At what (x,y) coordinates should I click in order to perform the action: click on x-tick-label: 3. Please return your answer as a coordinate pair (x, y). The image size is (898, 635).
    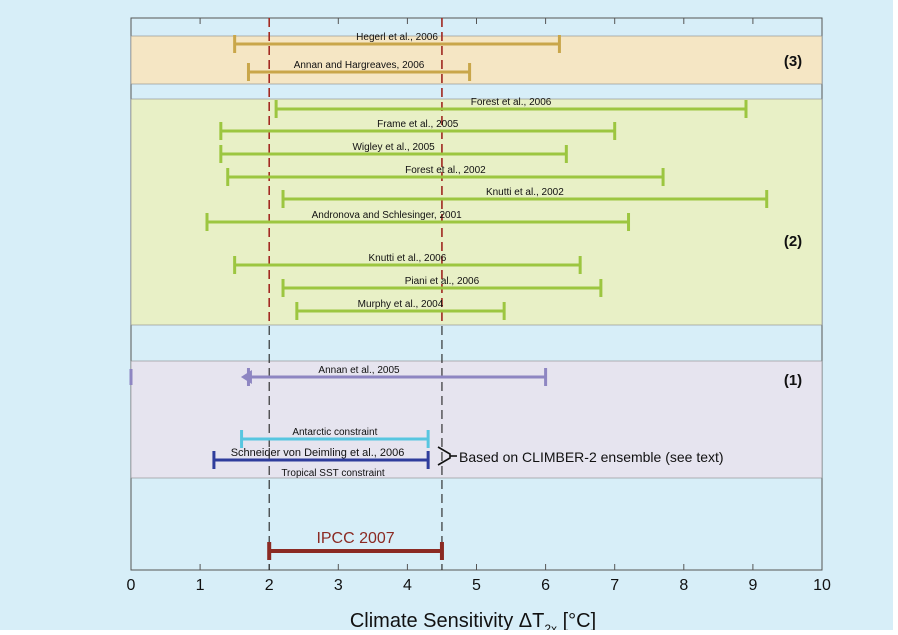
    Looking at the image, I should click on (338, 585).